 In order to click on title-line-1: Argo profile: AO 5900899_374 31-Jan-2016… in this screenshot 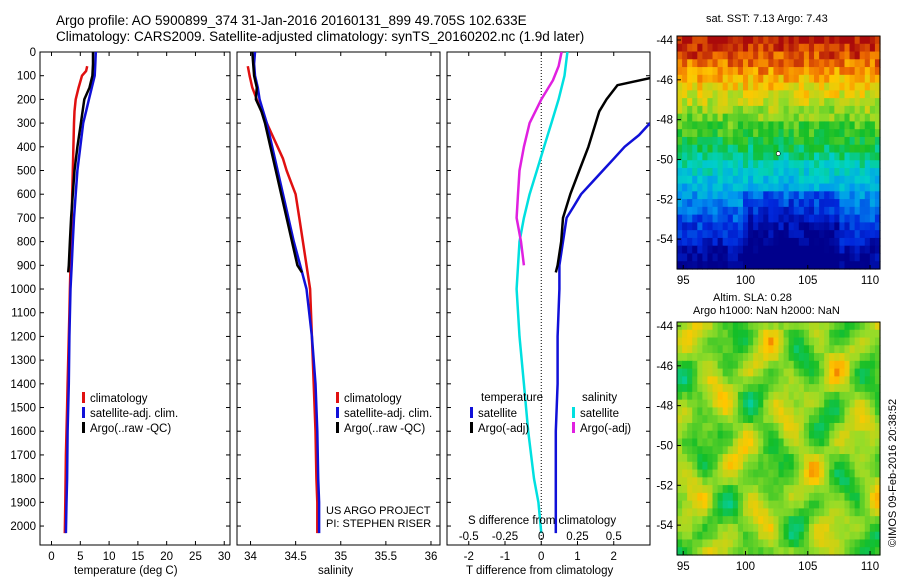, I will do `click(291, 20)`.